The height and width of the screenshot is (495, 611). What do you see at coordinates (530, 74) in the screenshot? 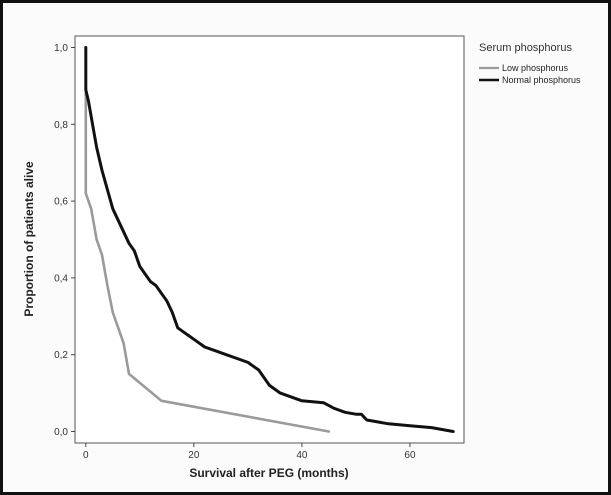
I see `legend-items: Low phosphorus Normal phosphorus` at bounding box center [530, 74].